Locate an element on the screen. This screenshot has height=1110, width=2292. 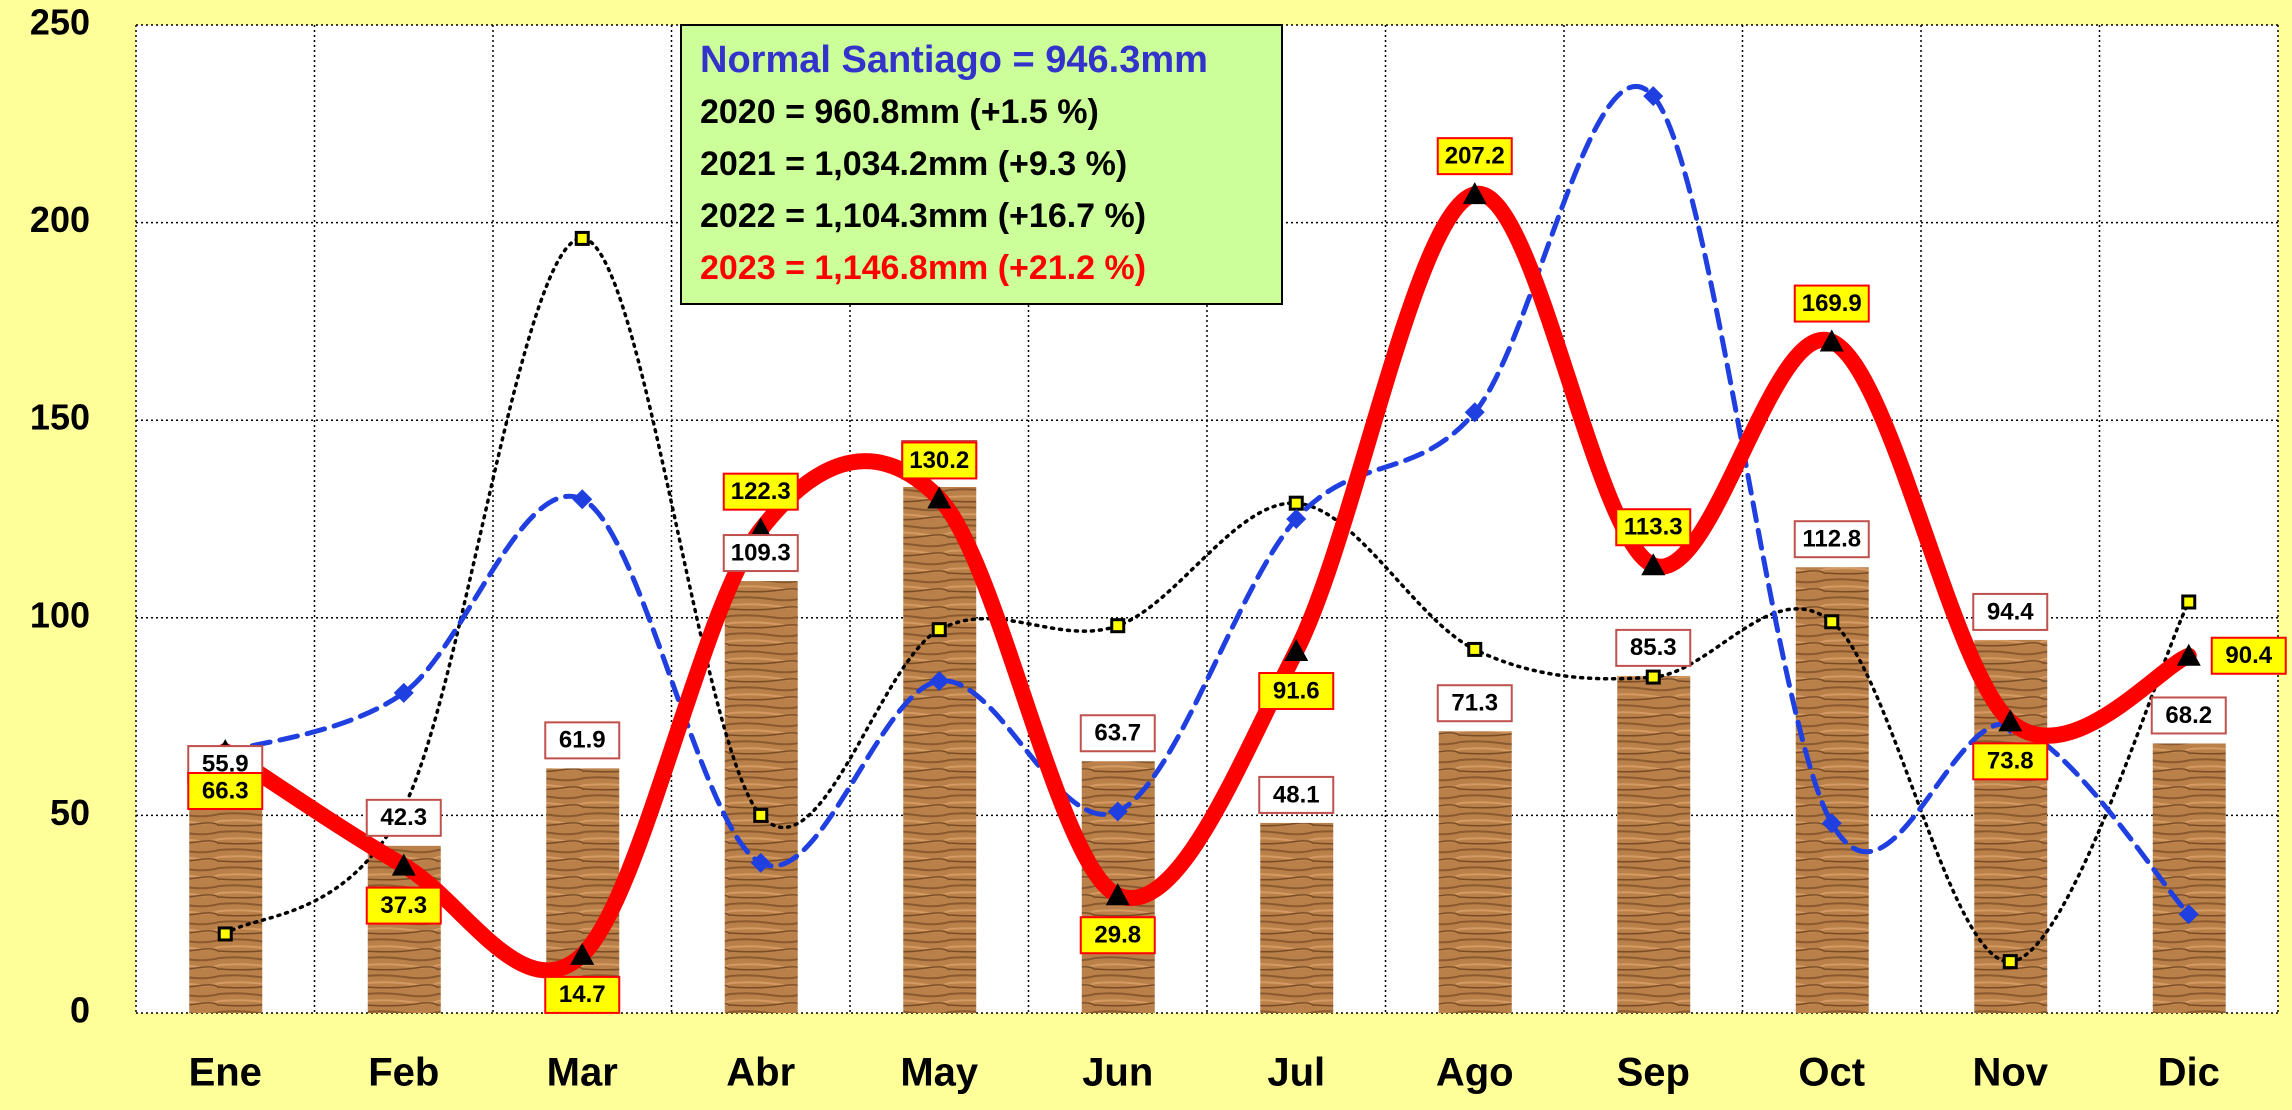
data-label: 90.4 is located at coordinates (2248, 655).